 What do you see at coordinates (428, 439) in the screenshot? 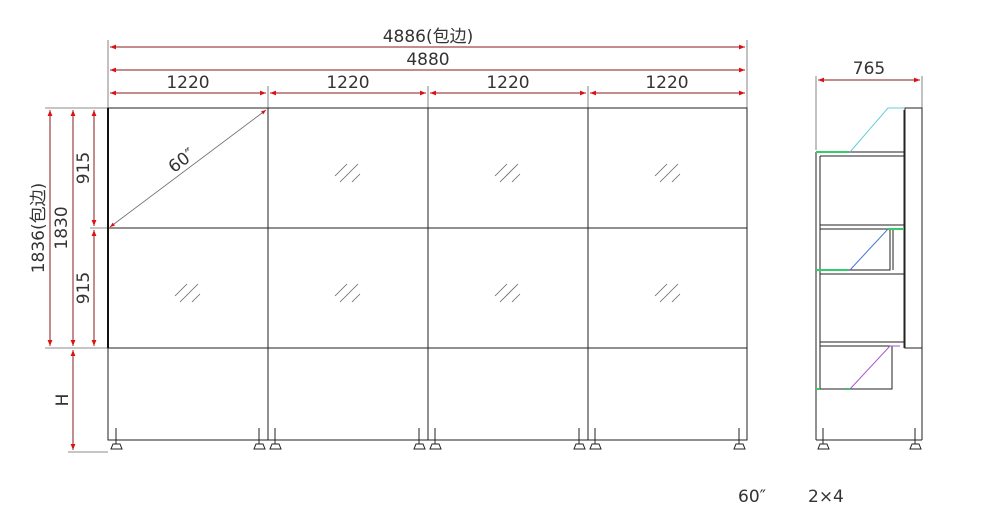
I see `adjustable-feet` at bounding box center [428, 439].